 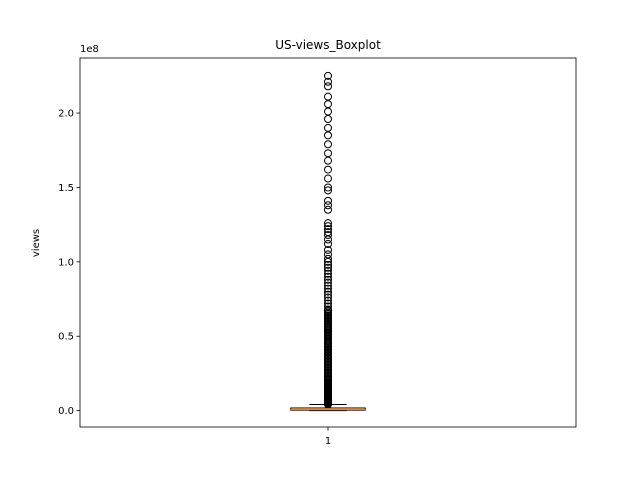 I want to click on y-tick-label: 2.0, so click(x=66, y=114).